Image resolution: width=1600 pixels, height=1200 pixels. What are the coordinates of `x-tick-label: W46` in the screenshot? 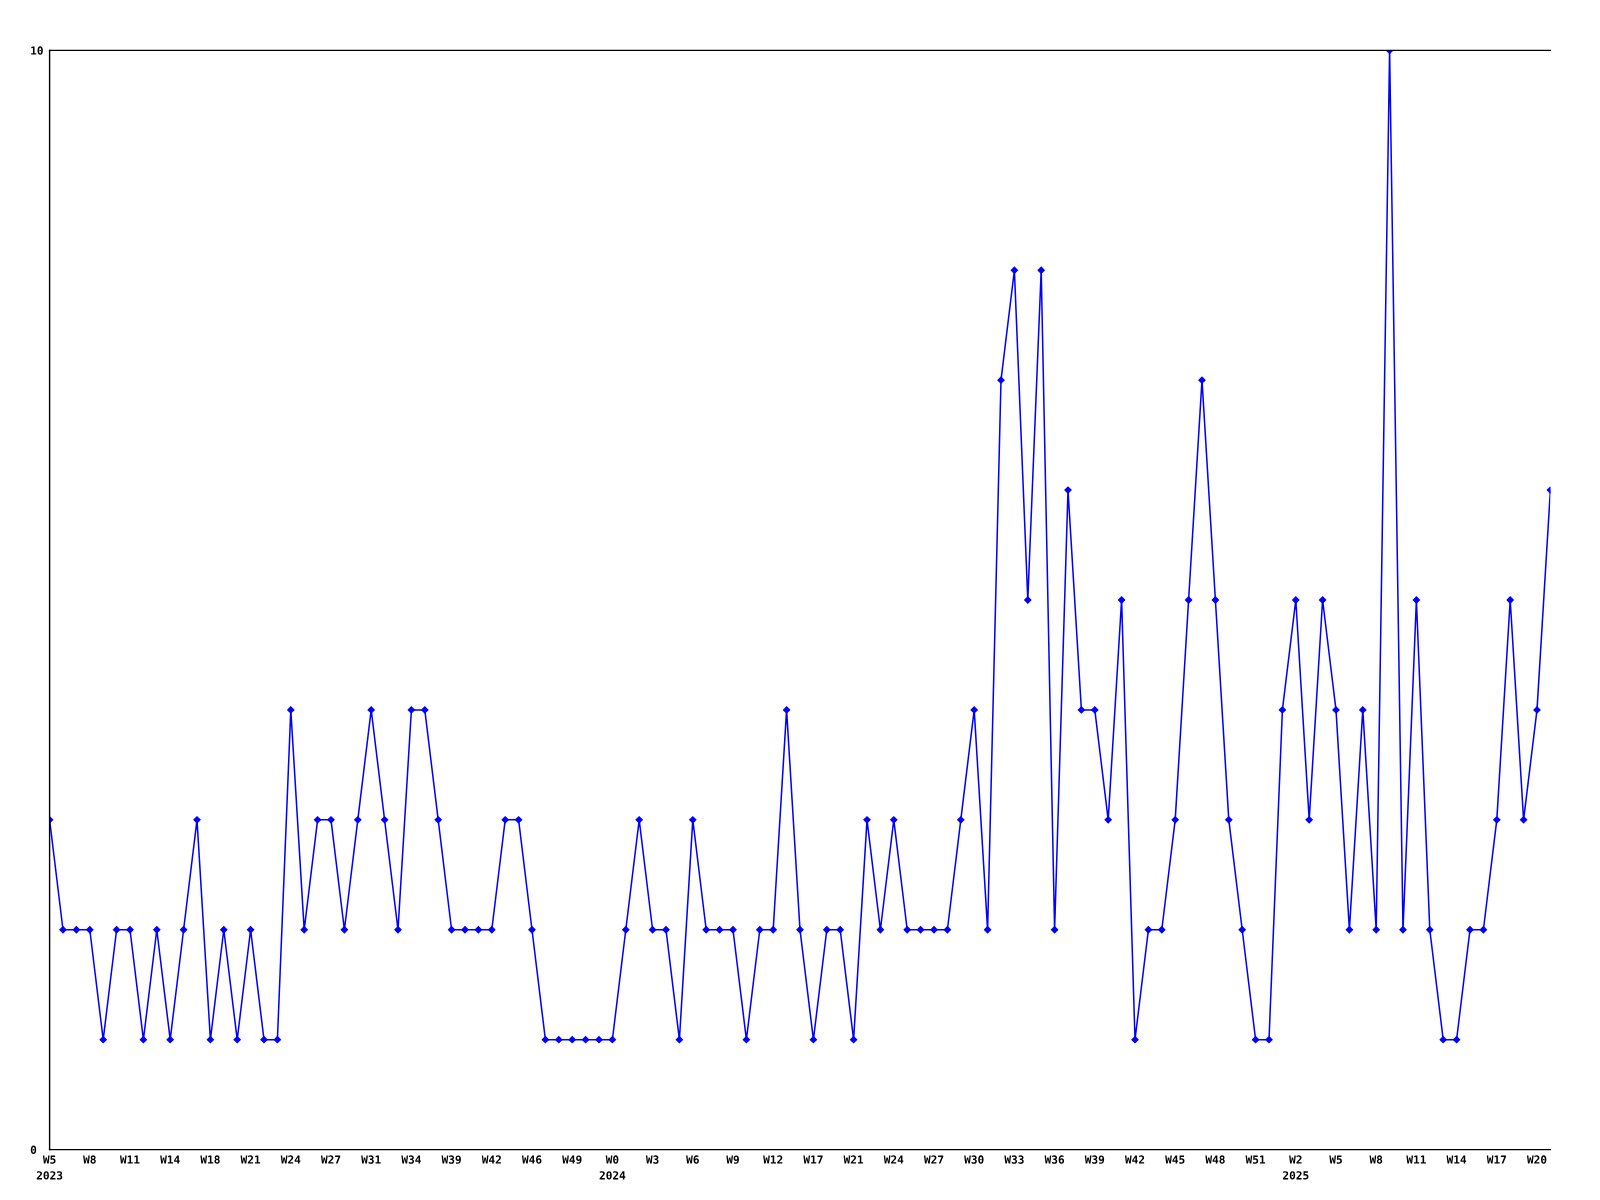 It's located at (531, 1159).